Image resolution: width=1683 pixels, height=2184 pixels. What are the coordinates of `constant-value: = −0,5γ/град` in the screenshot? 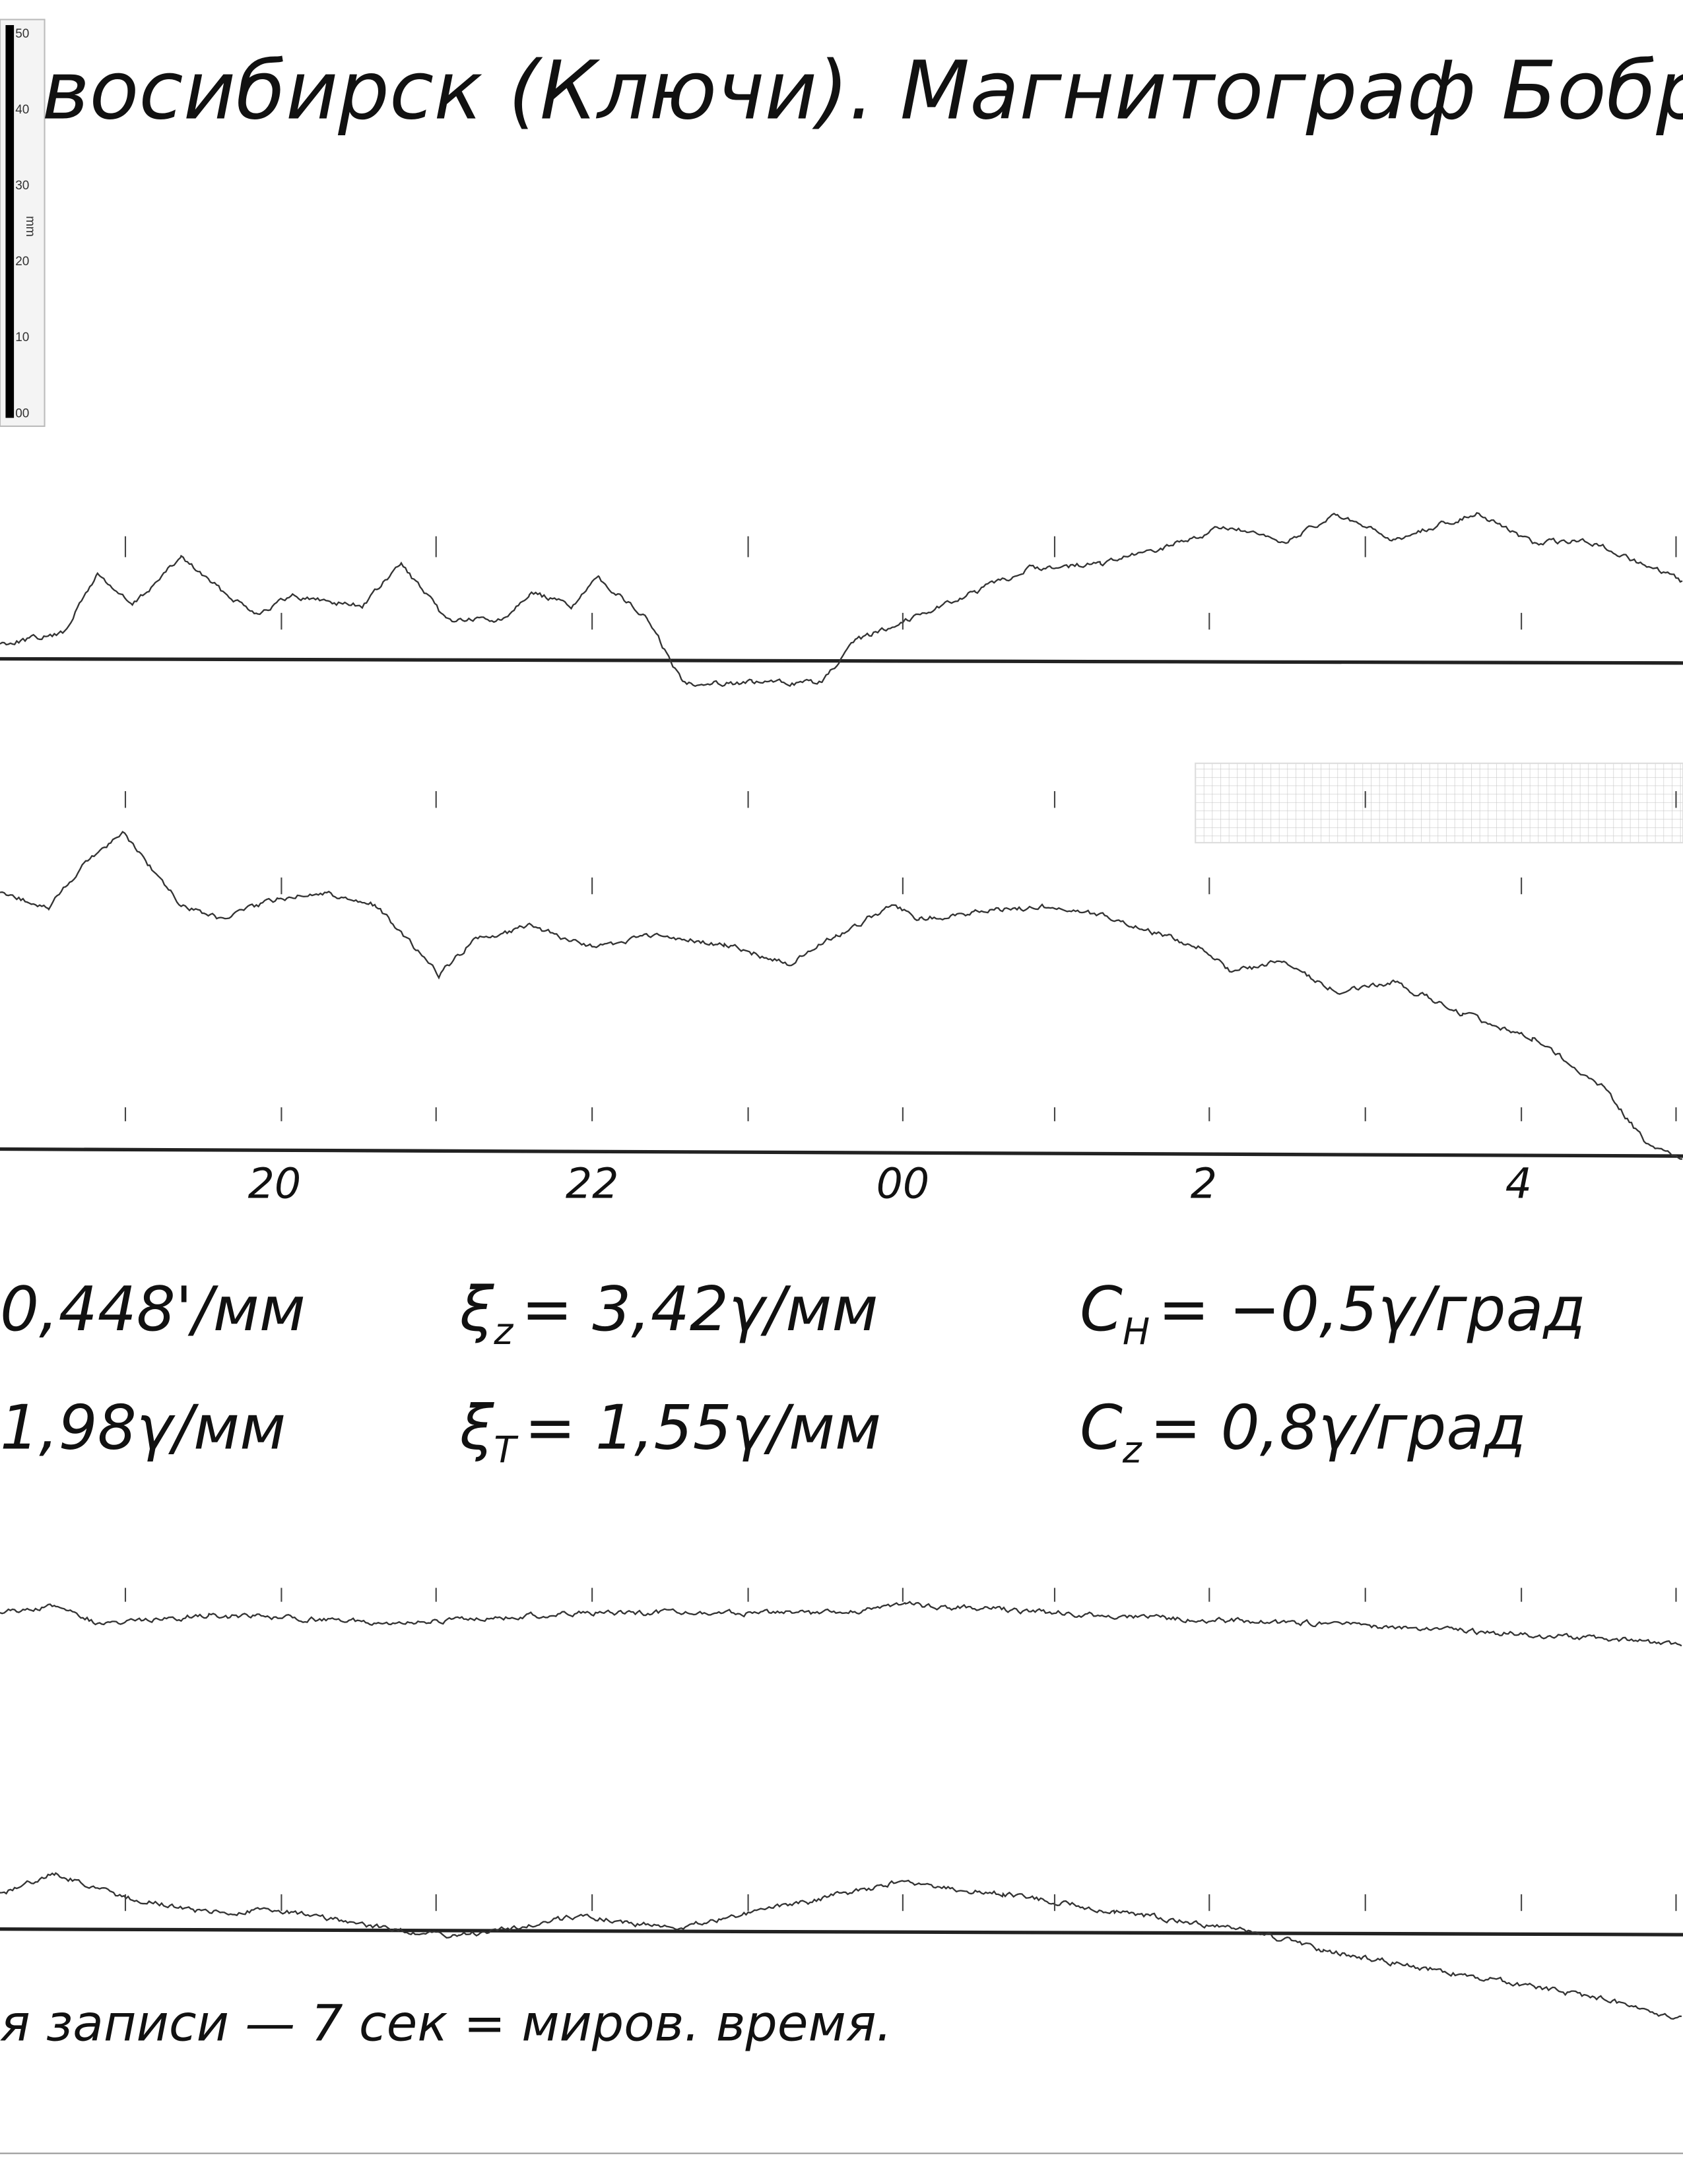 It's located at (1372, 1309).